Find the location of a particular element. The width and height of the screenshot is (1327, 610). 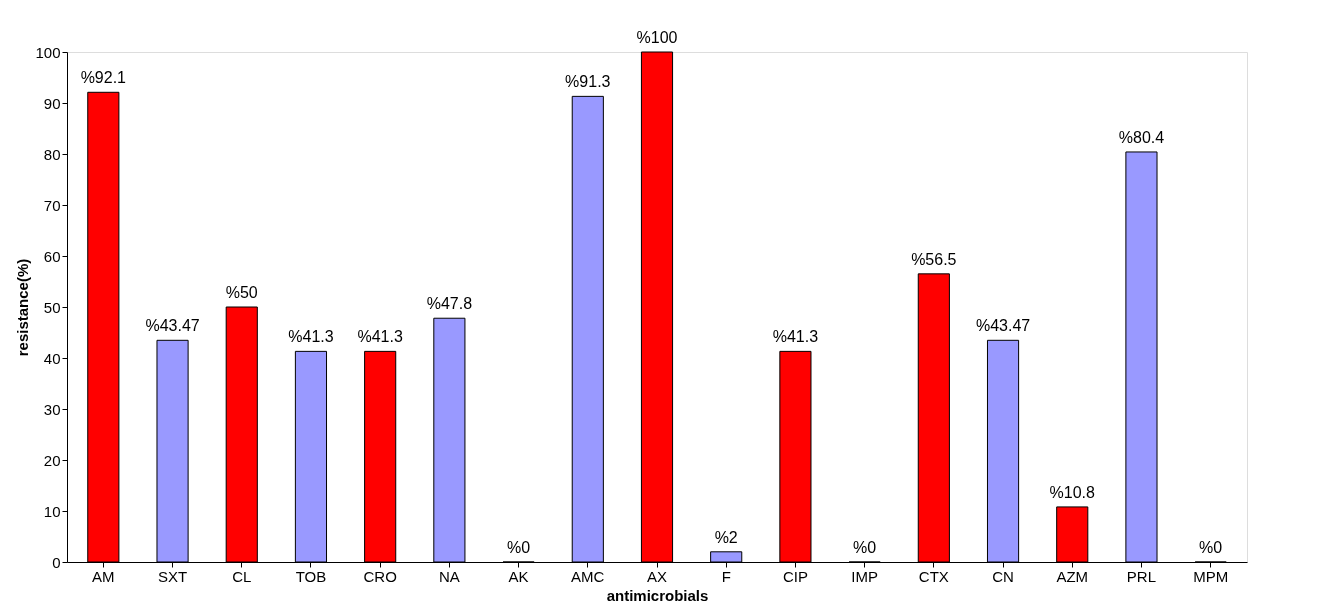

y-tick-label: 30 is located at coordinates (52, 409).